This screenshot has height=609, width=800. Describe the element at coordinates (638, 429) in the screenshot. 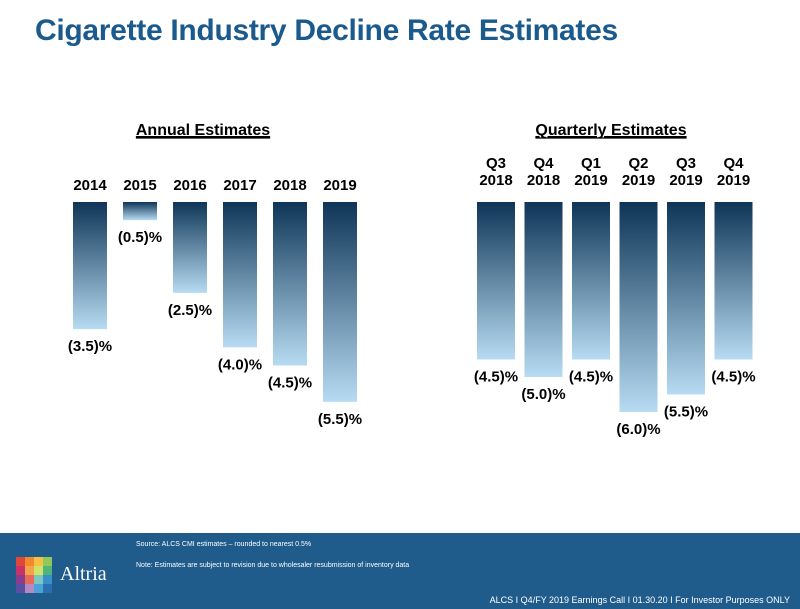

I see `chart-1-value-label: (6.0)%` at that location.